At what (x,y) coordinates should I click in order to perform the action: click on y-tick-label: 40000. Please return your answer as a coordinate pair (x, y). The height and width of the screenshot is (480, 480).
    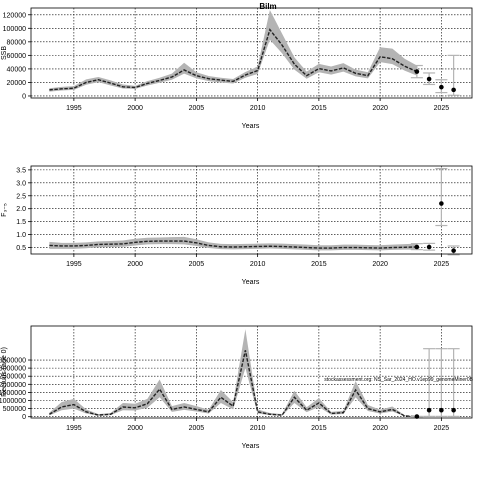
    Looking at the image, I should click on (17, 69).